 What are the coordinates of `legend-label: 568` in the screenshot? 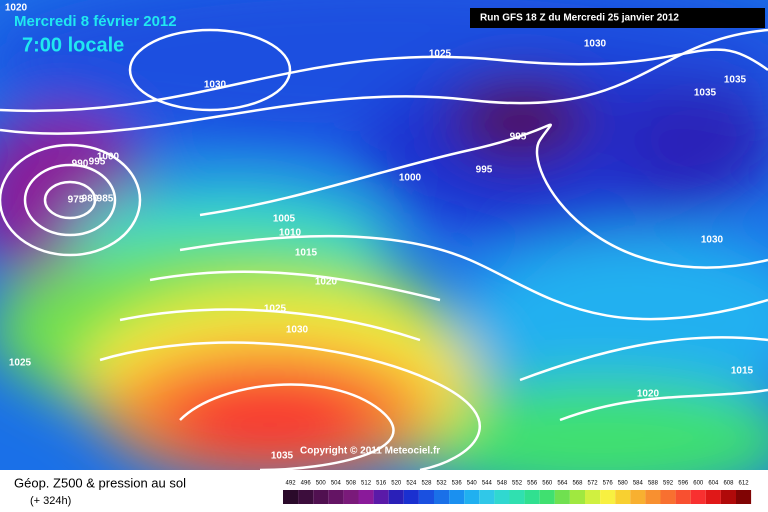 It's located at (577, 484).